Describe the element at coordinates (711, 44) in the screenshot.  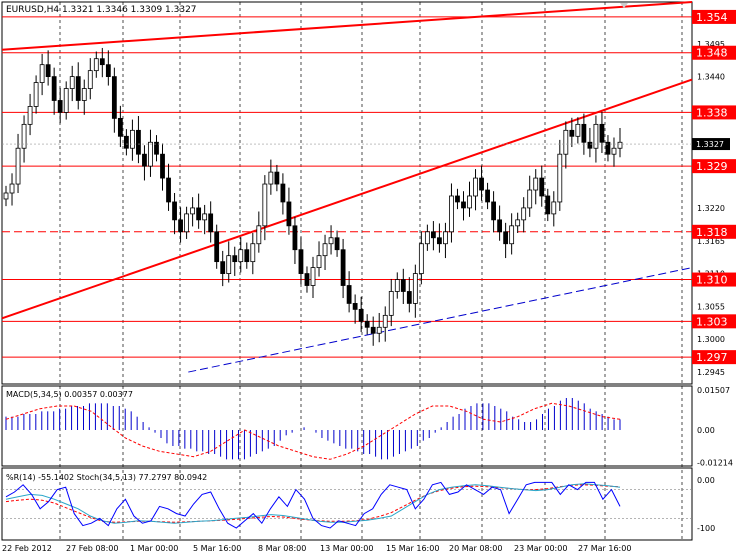
I see `price-tick-label: 1.3495` at that location.